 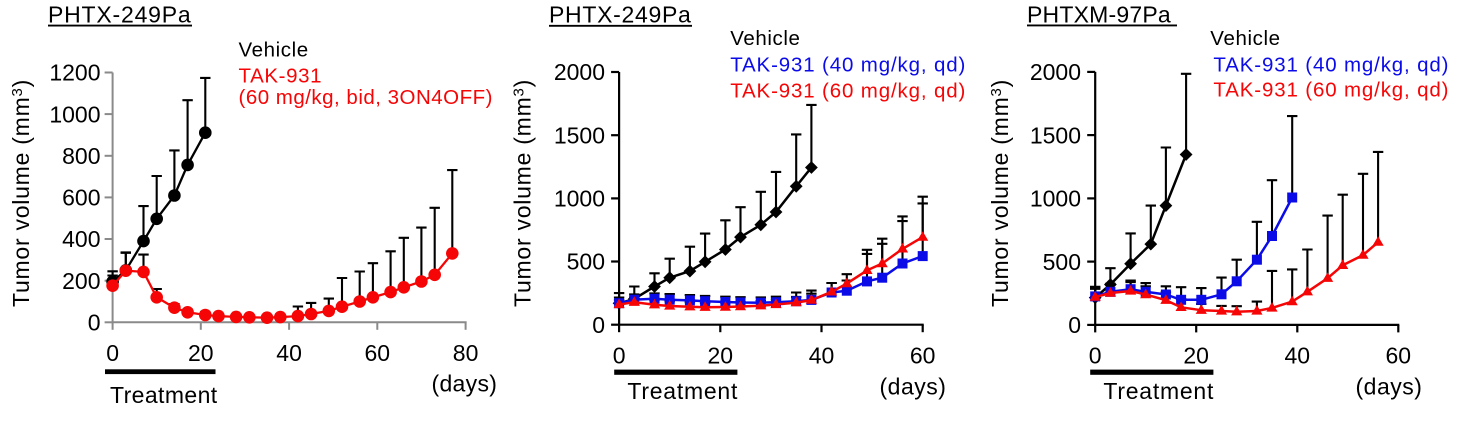 What do you see at coordinates (81, 198) in the screenshot?
I see `svg-text: 600` at bounding box center [81, 198].